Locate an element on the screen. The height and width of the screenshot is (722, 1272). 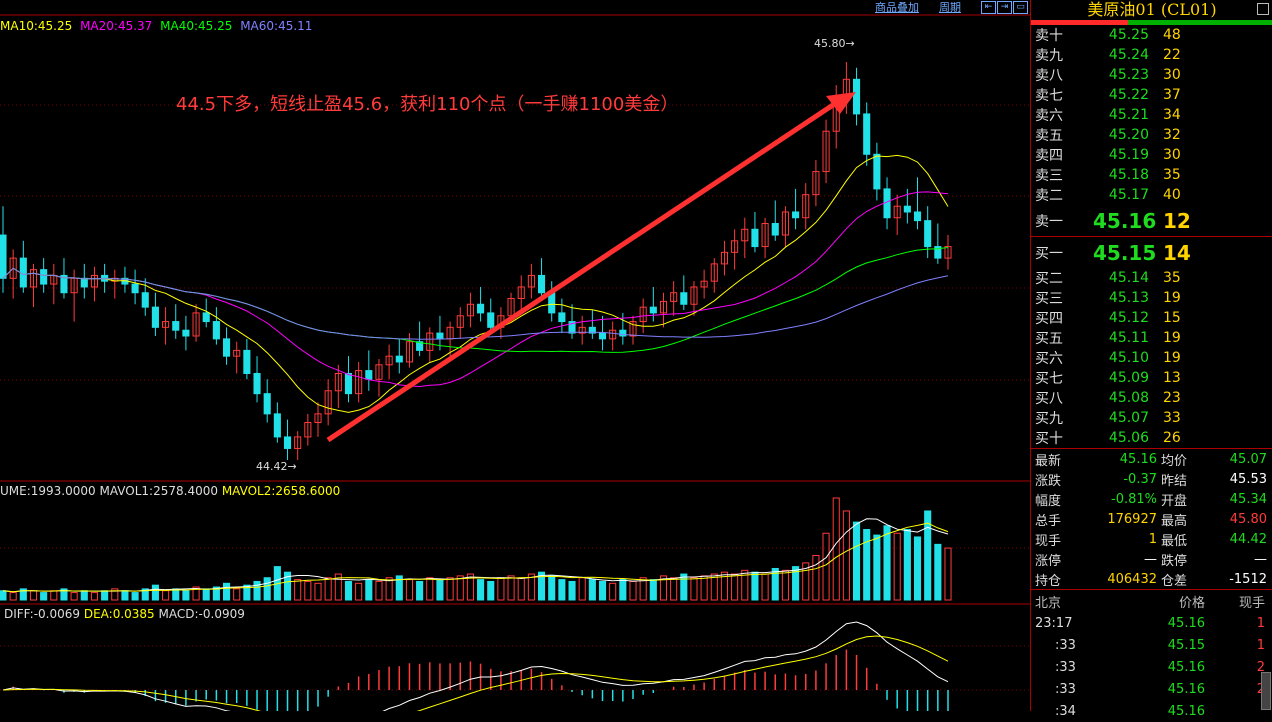
bid-qty: 19 is located at coordinates (1172, 338).